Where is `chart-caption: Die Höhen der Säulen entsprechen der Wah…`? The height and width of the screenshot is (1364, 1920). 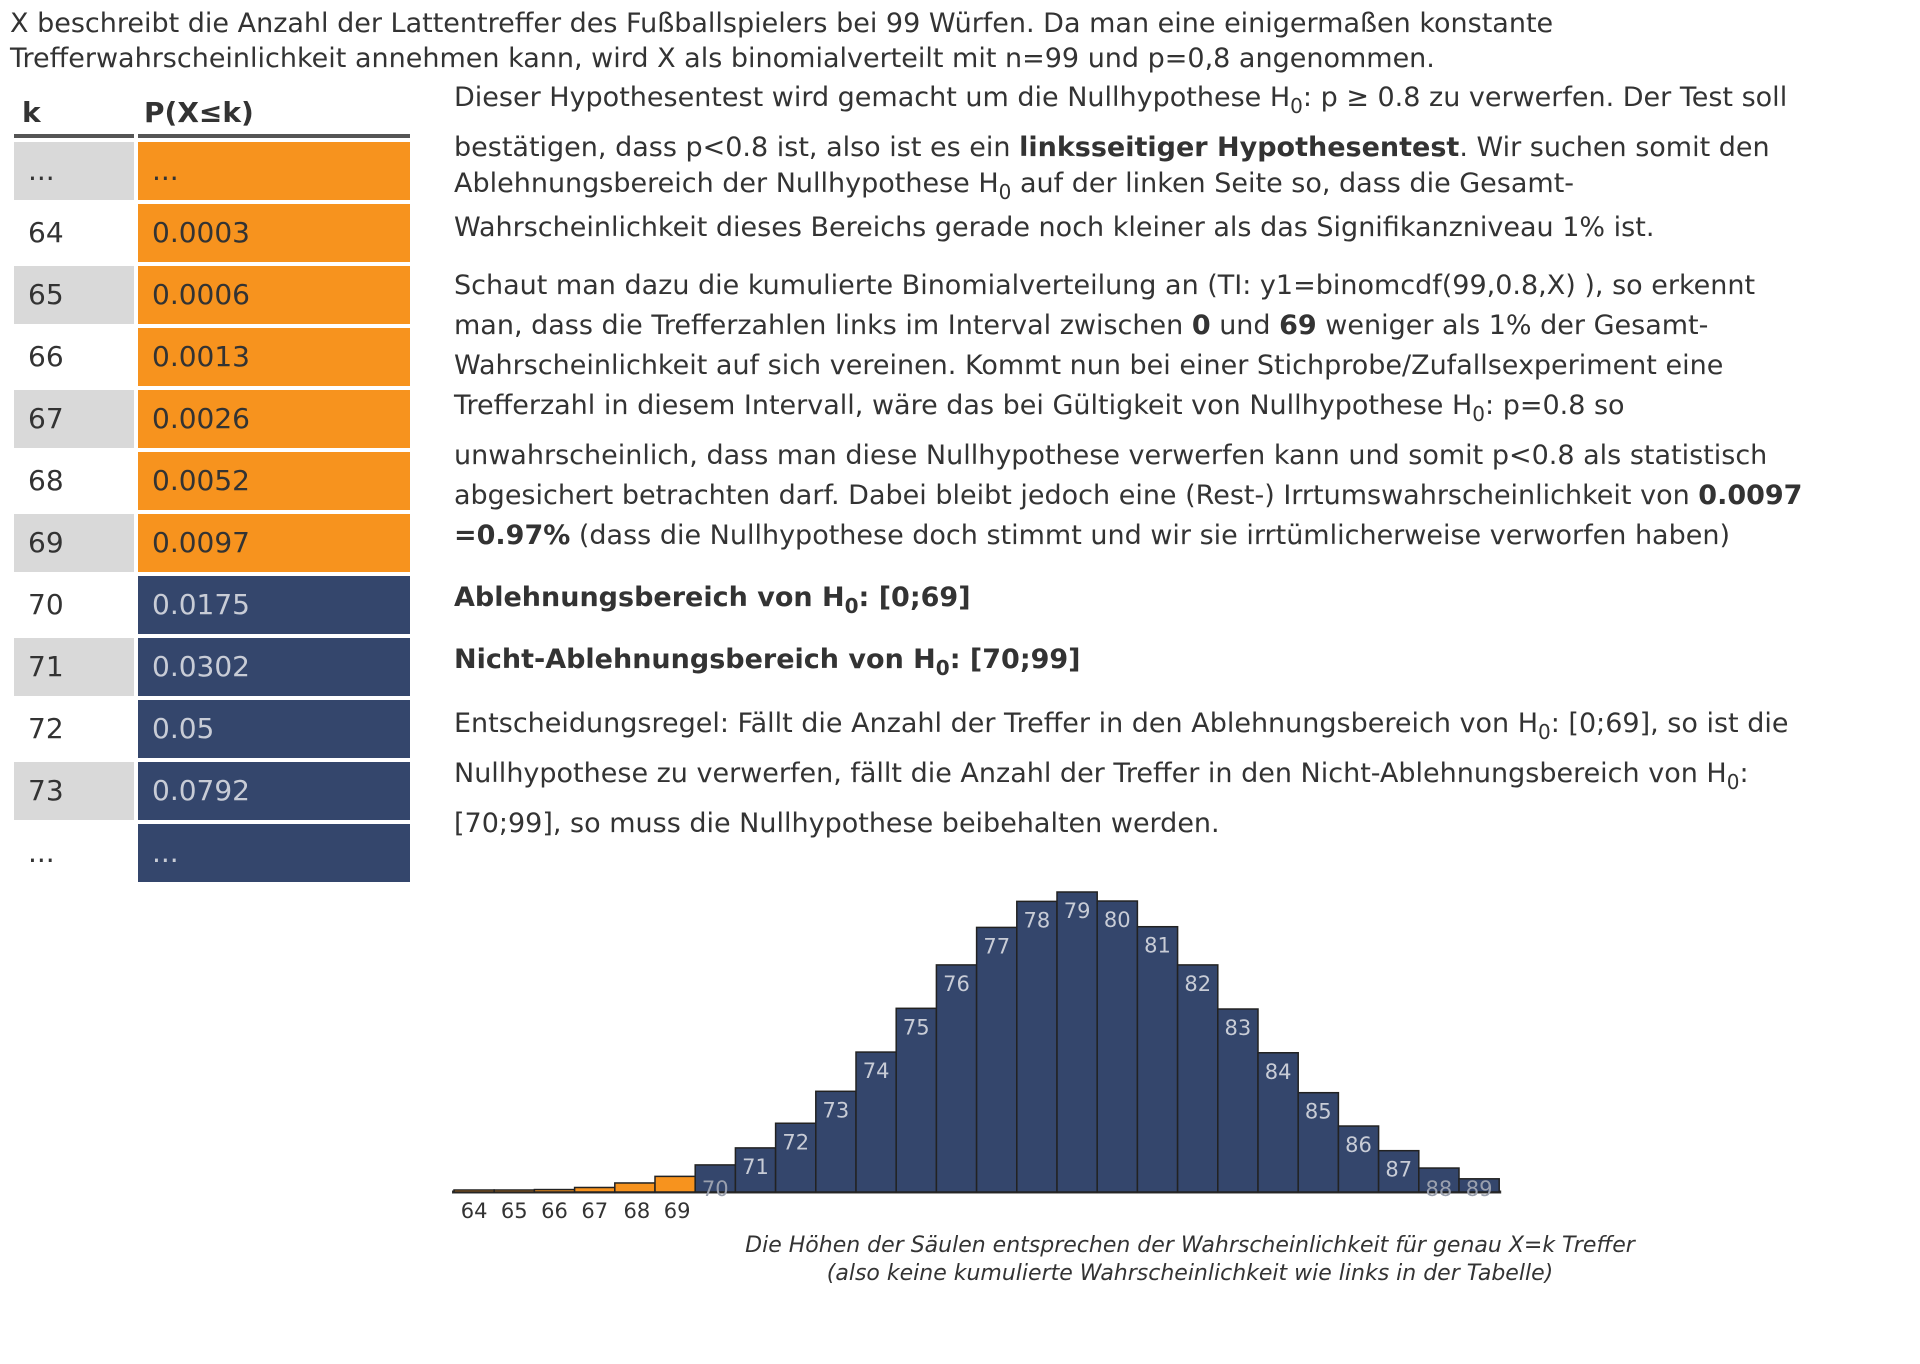
chart-caption: Die Höhen der Säulen entsprechen der Wah… is located at coordinates (1190, 1260).